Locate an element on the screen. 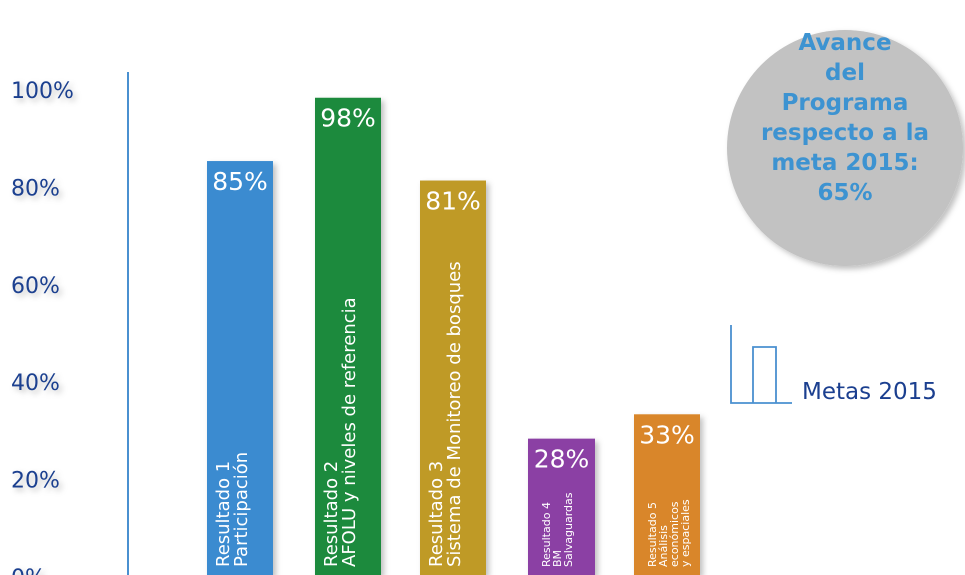  bar-group-4: 28% Resultado 4BMSalvaguardas is located at coordinates (561, 506).